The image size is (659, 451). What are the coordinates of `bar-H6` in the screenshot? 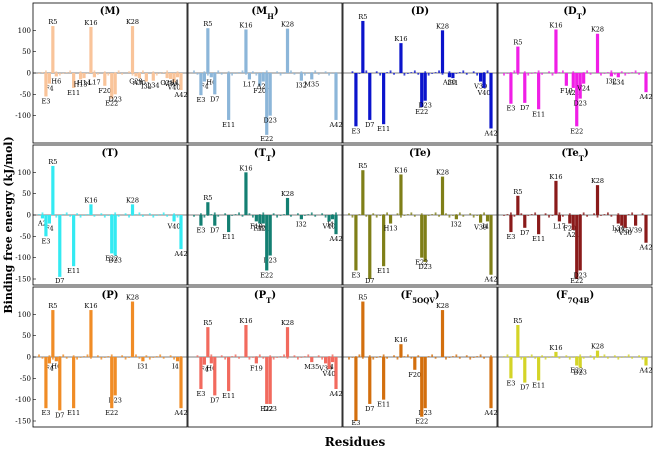 It's located at (56, 359).